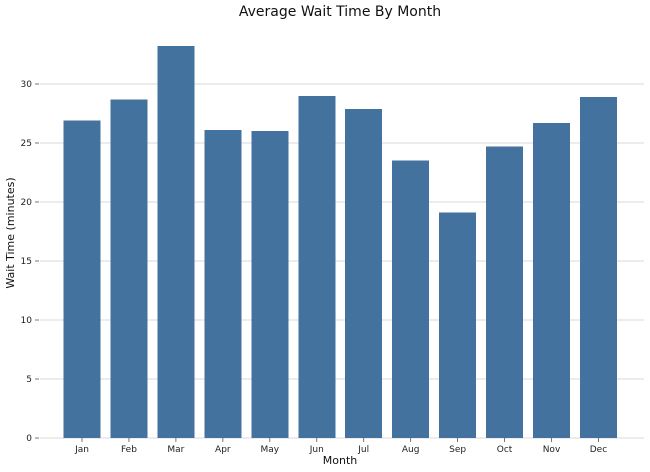  What do you see at coordinates (317, 267) in the screenshot?
I see `bar-jun` at bounding box center [317, 267].